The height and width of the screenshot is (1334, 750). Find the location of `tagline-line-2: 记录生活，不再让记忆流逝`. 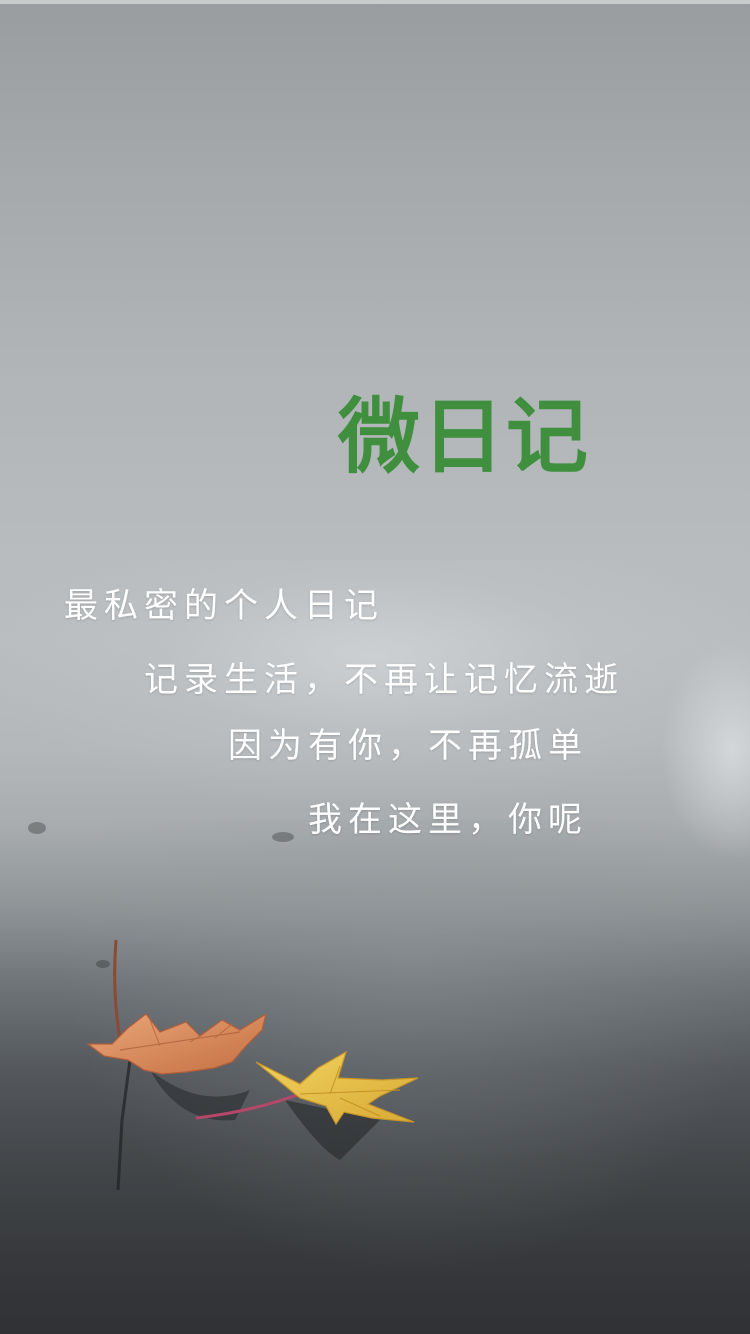

tagline-line-2: 记录生活，不再让记忆流逝 is located at coordinates (384, 680).